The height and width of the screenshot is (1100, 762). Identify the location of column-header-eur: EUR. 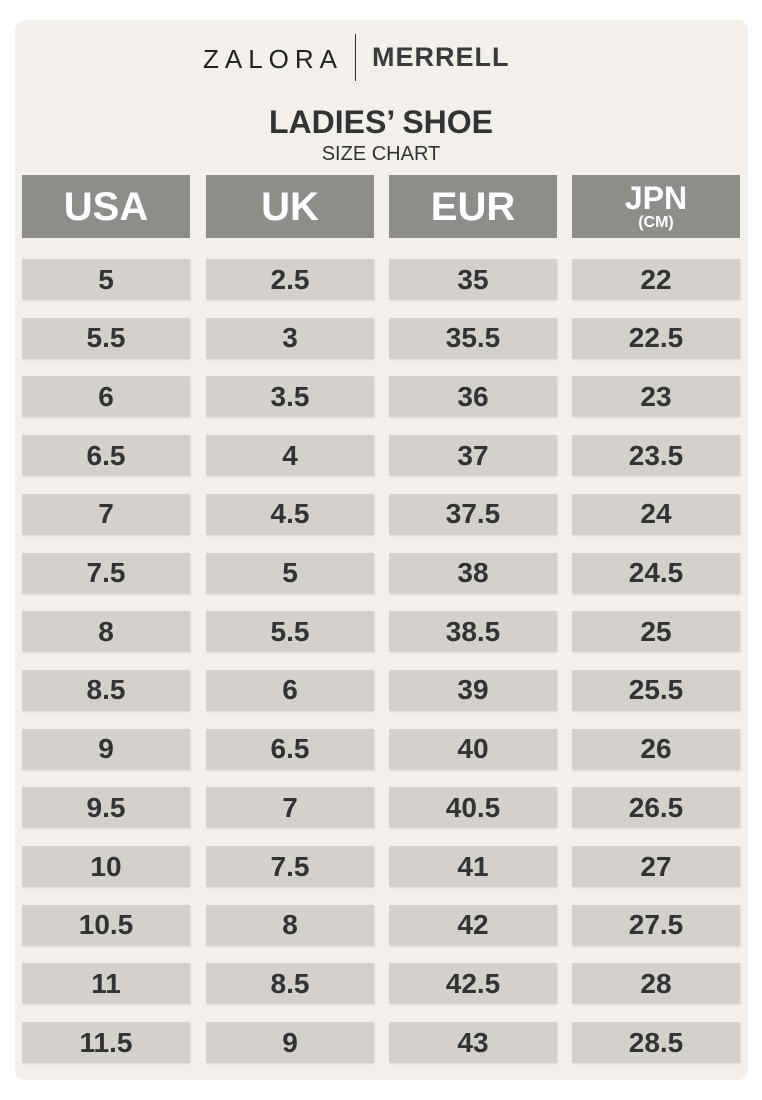
(473, 206).